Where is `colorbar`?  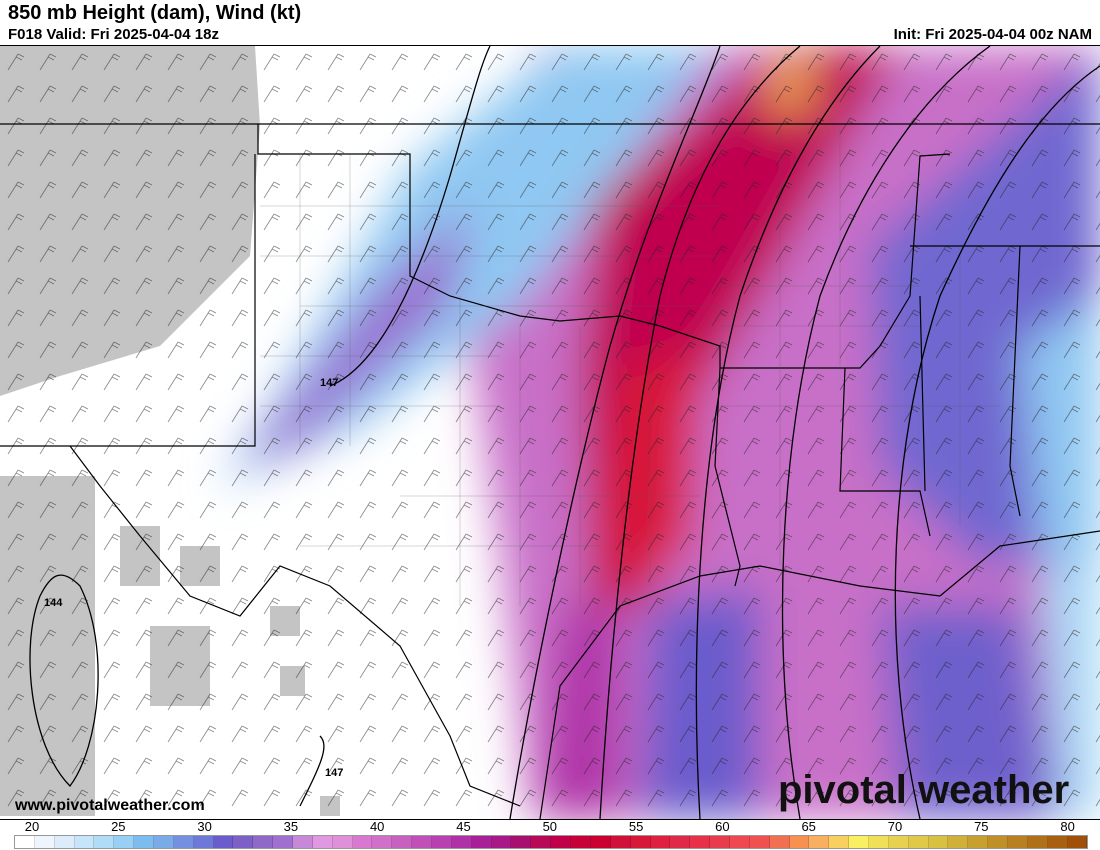
colorbar is located at coordinates (551, 842).